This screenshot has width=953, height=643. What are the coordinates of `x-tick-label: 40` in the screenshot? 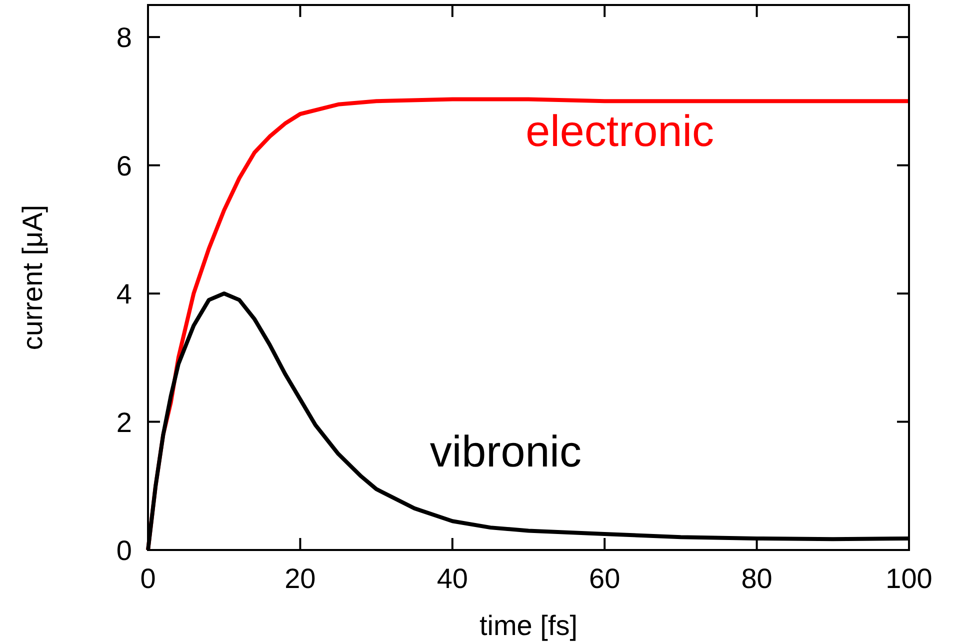 It's located at (452, 578).